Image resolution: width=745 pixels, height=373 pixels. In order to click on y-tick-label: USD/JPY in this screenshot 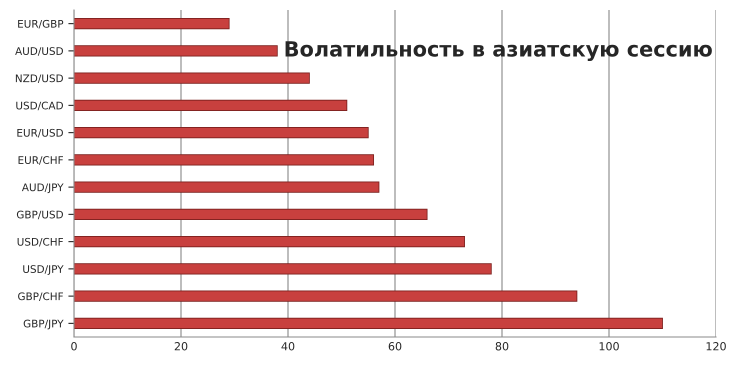, I will do `click(43, 270)`.